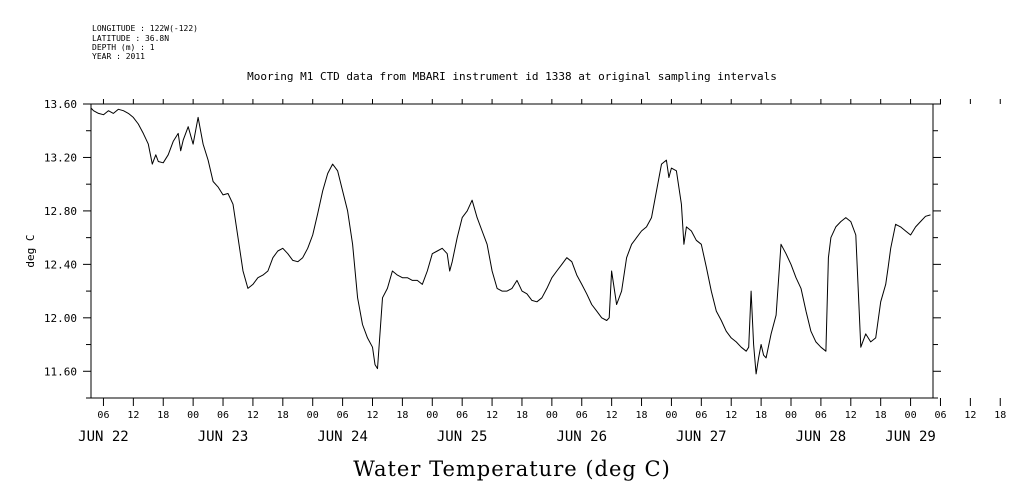 This screenshot has height=504, width=1009. What do you see at coordinates (821, 437) in the screenshot?
I see `x-day-label: JUN 28` at bounding box center [821, 437].